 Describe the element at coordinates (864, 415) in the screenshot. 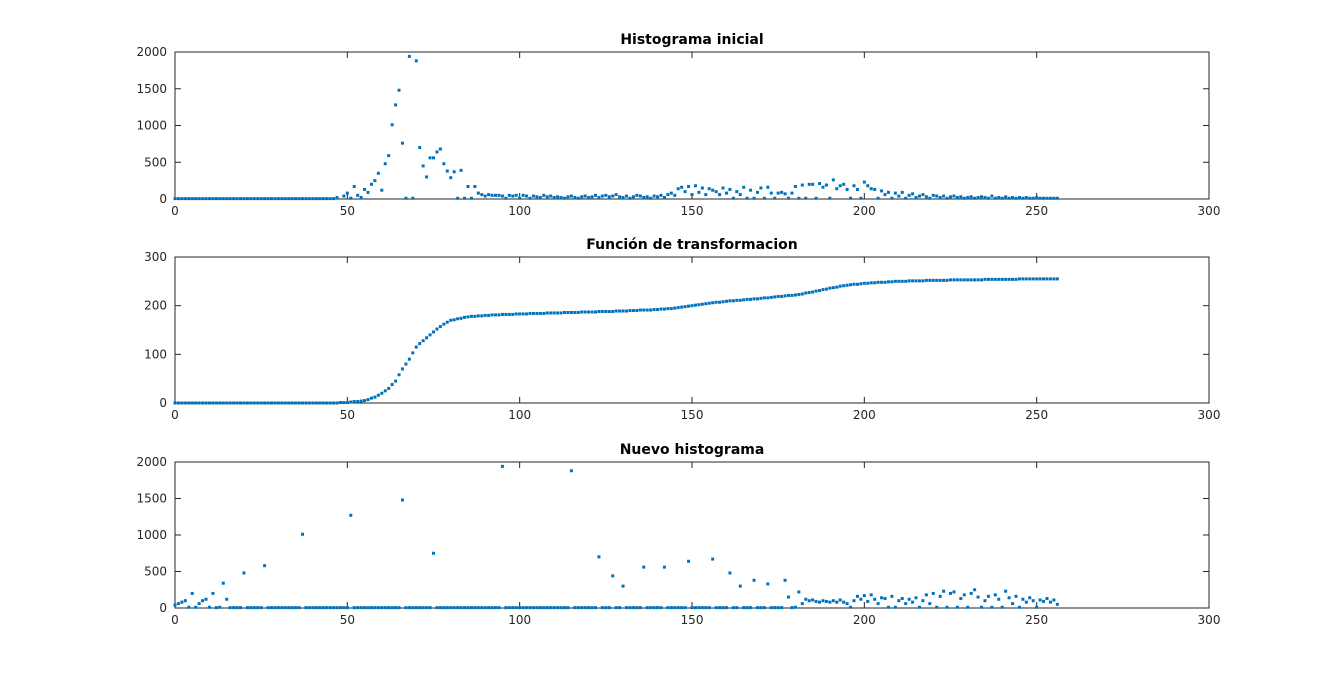

I see `x-tick-label: 200` at that location.